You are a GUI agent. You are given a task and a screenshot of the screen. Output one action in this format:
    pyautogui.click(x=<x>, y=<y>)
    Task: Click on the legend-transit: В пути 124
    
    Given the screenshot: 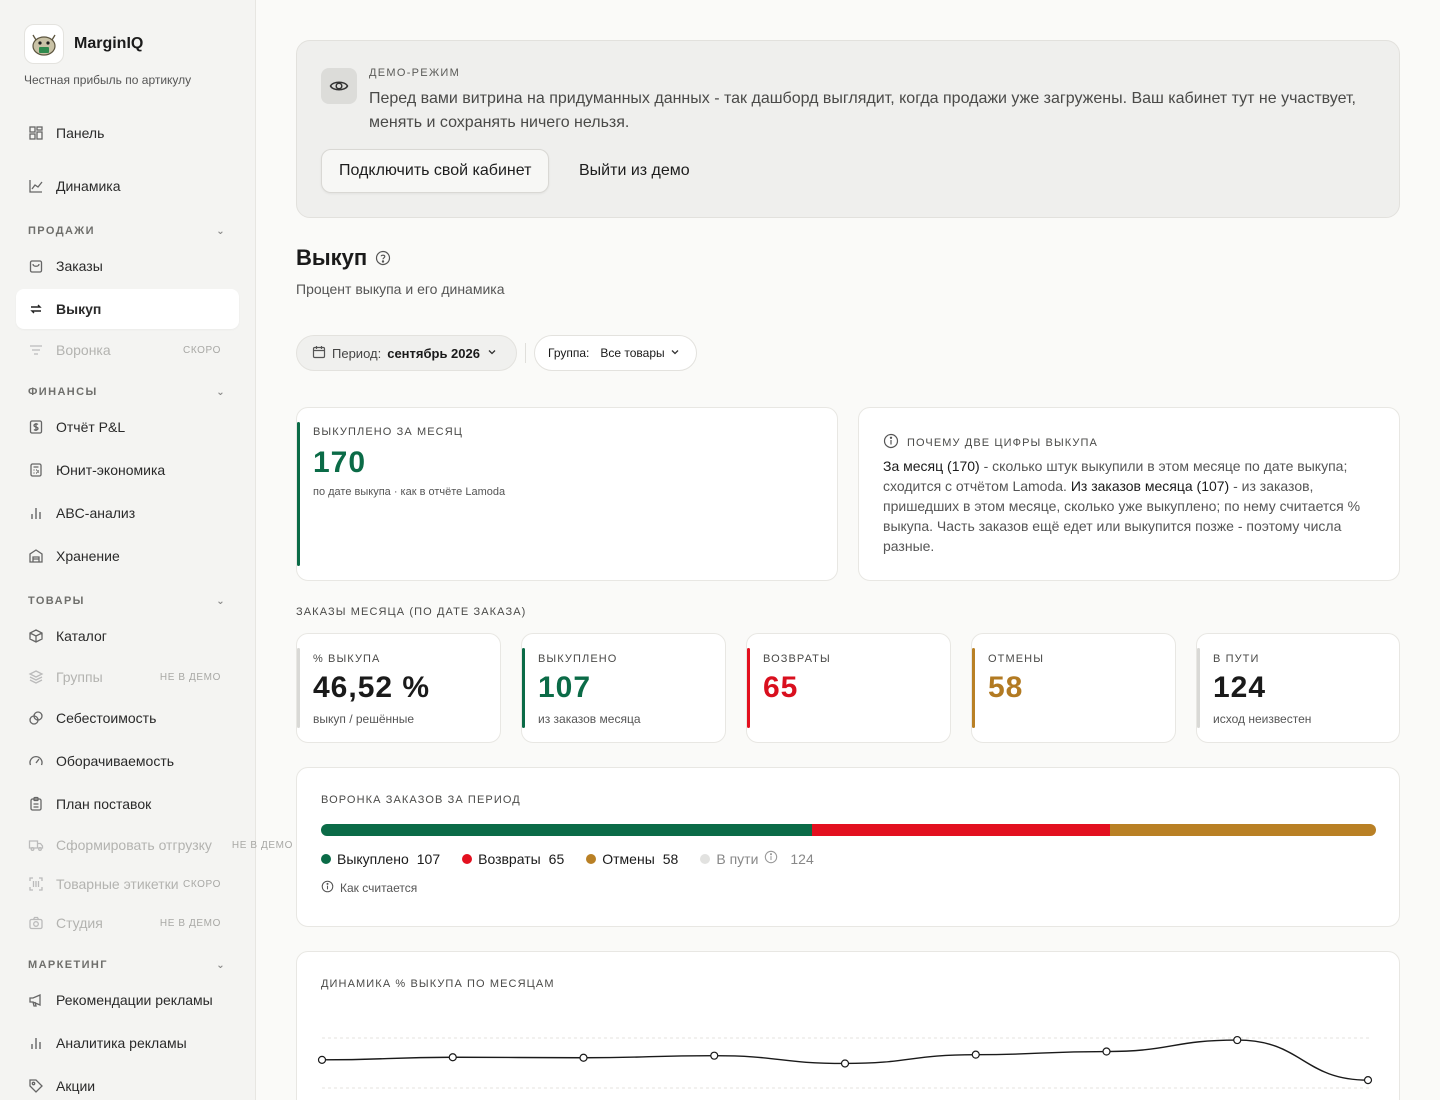 What is the action you would take?
    pyautogui.click(x=757, y=858)
    